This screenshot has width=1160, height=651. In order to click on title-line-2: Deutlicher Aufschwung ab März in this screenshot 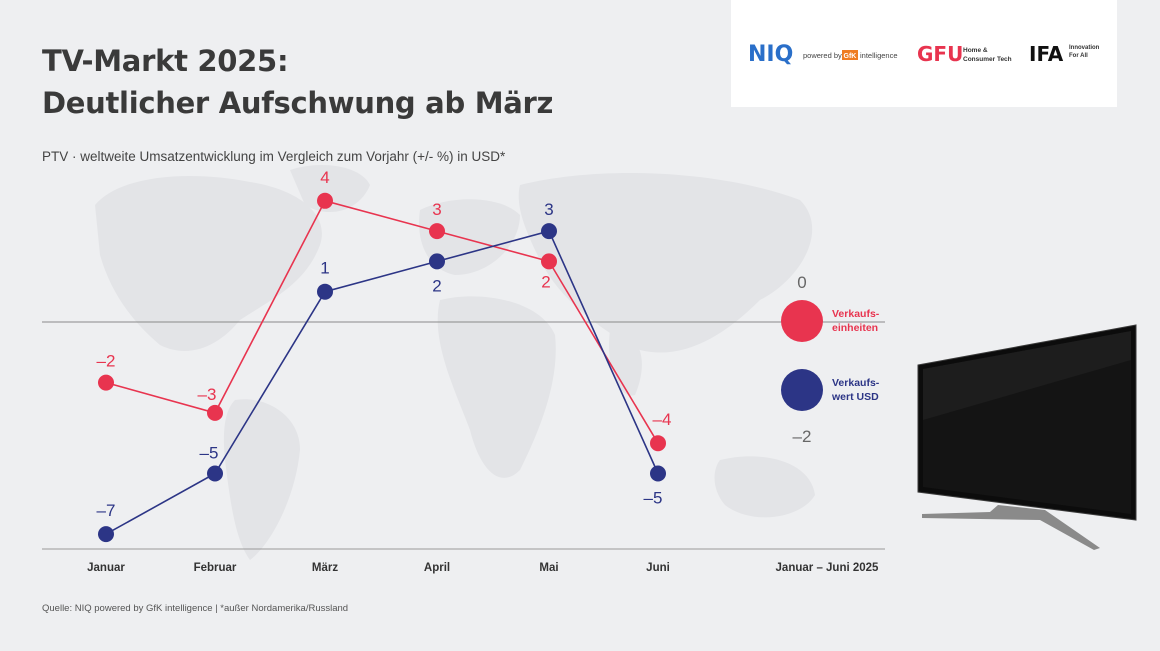, I will do `click(298, 103)`.